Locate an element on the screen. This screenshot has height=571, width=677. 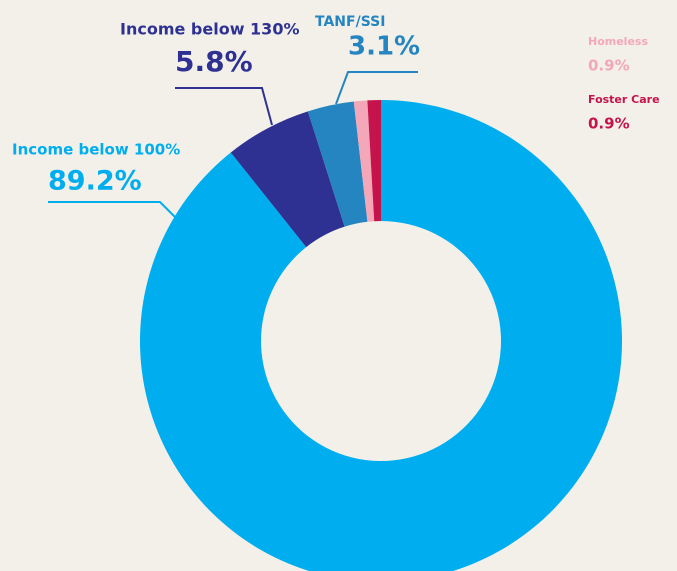
segment-value-label: 3.1% is located at coordinates (384, 47).